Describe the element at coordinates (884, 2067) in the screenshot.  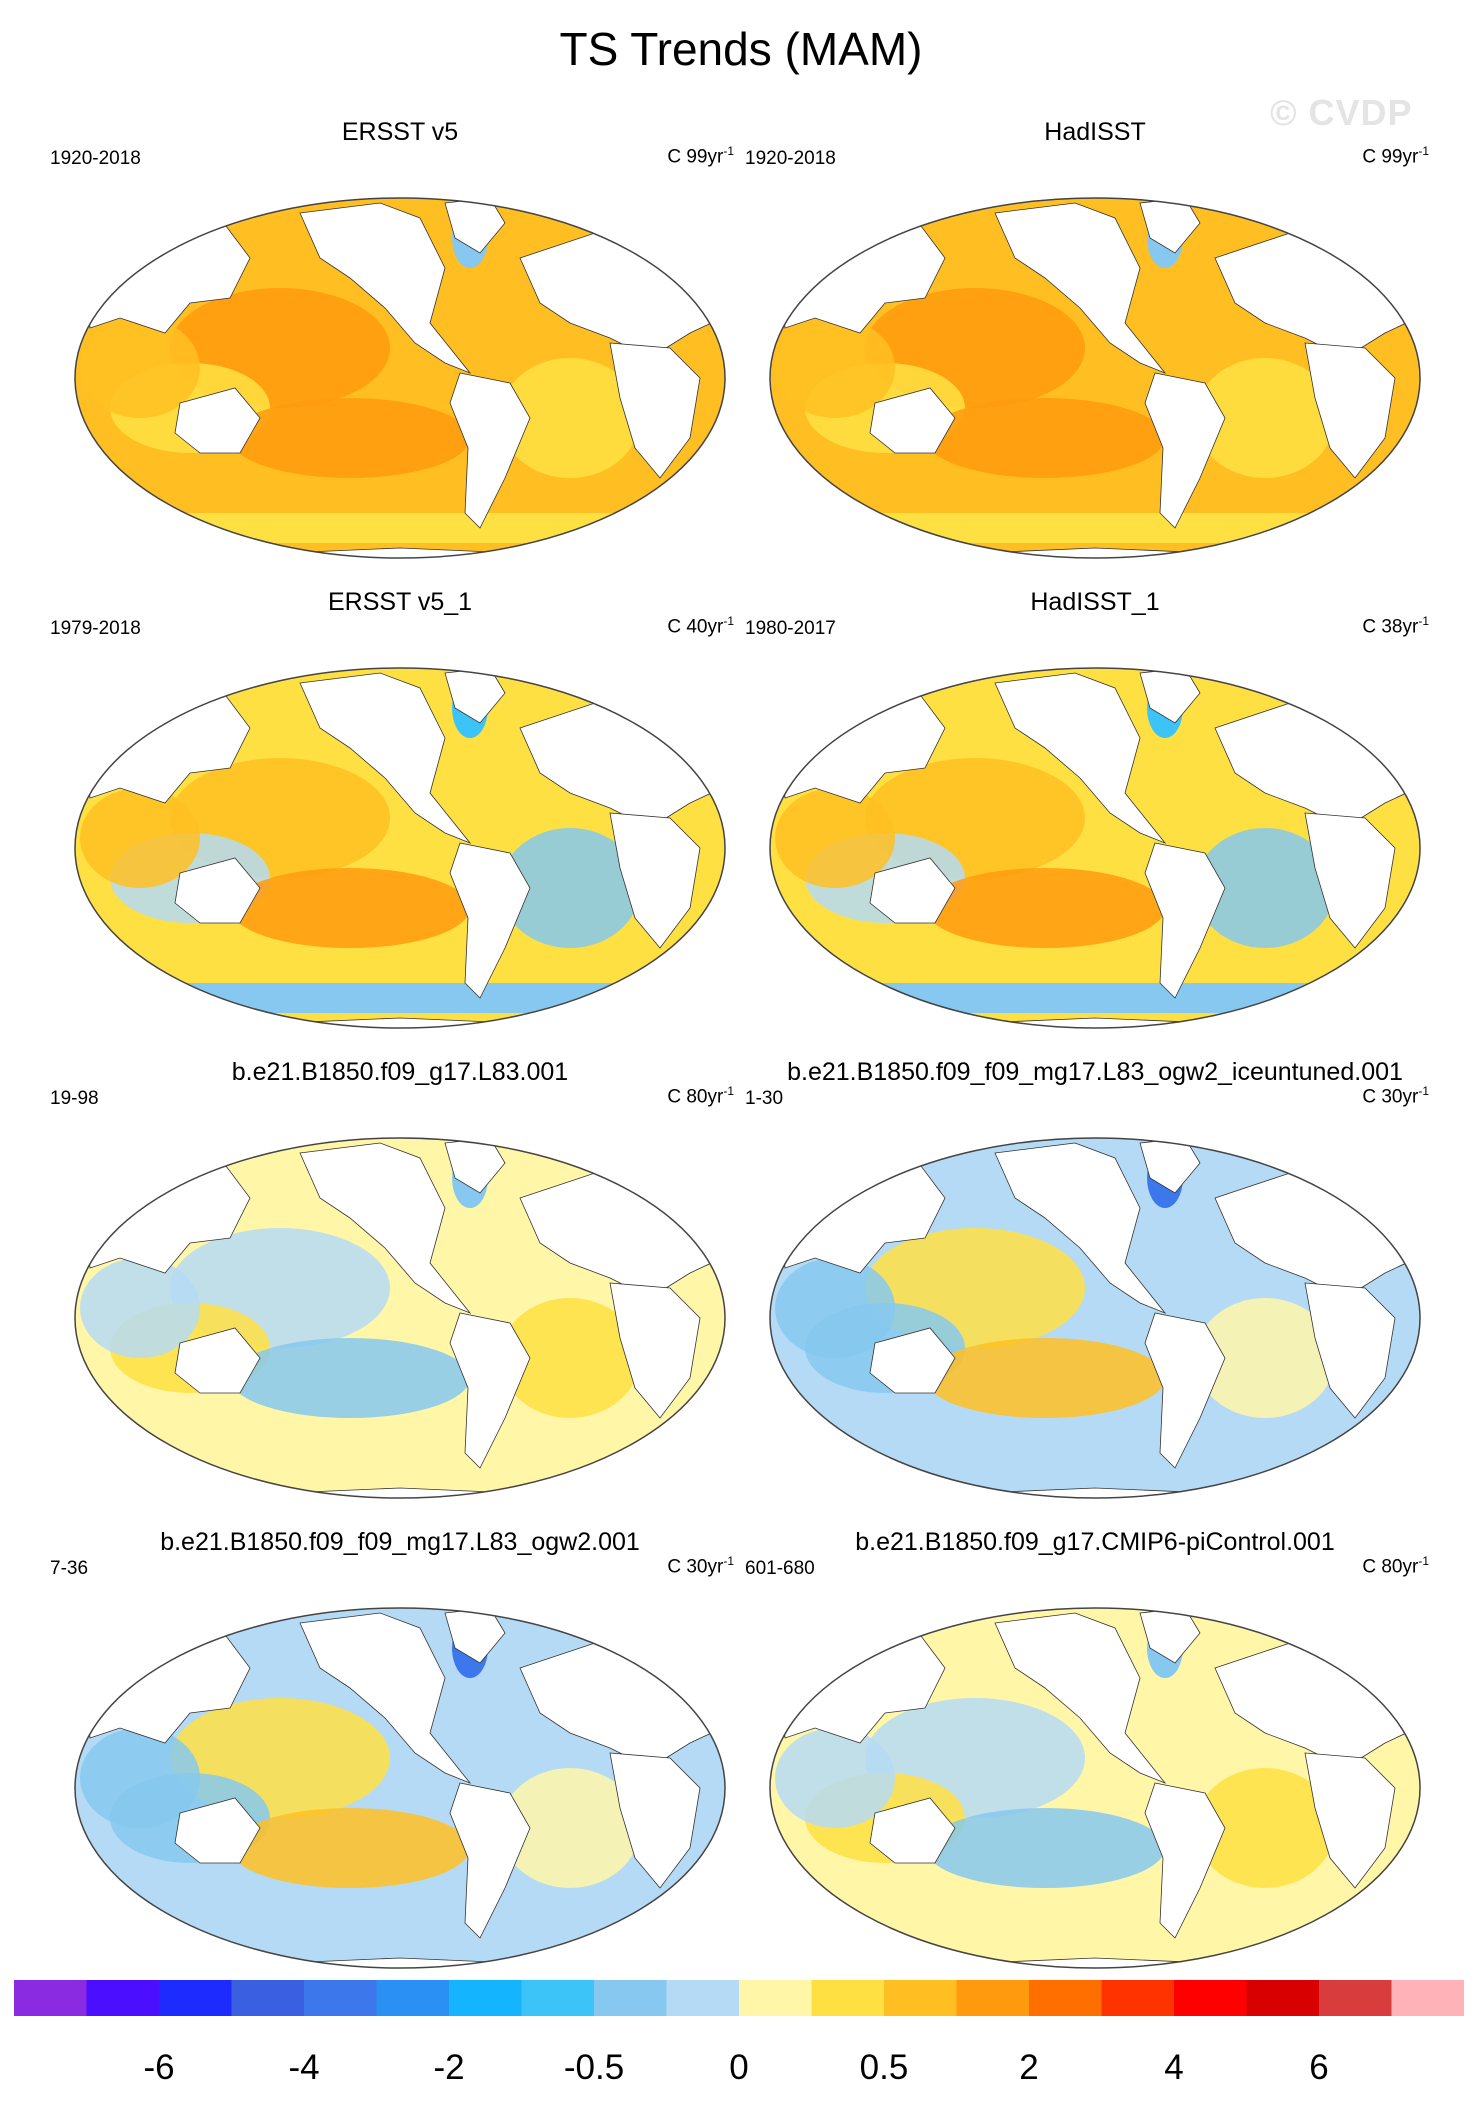
I see `colorbar-label: 0.5` at that location.